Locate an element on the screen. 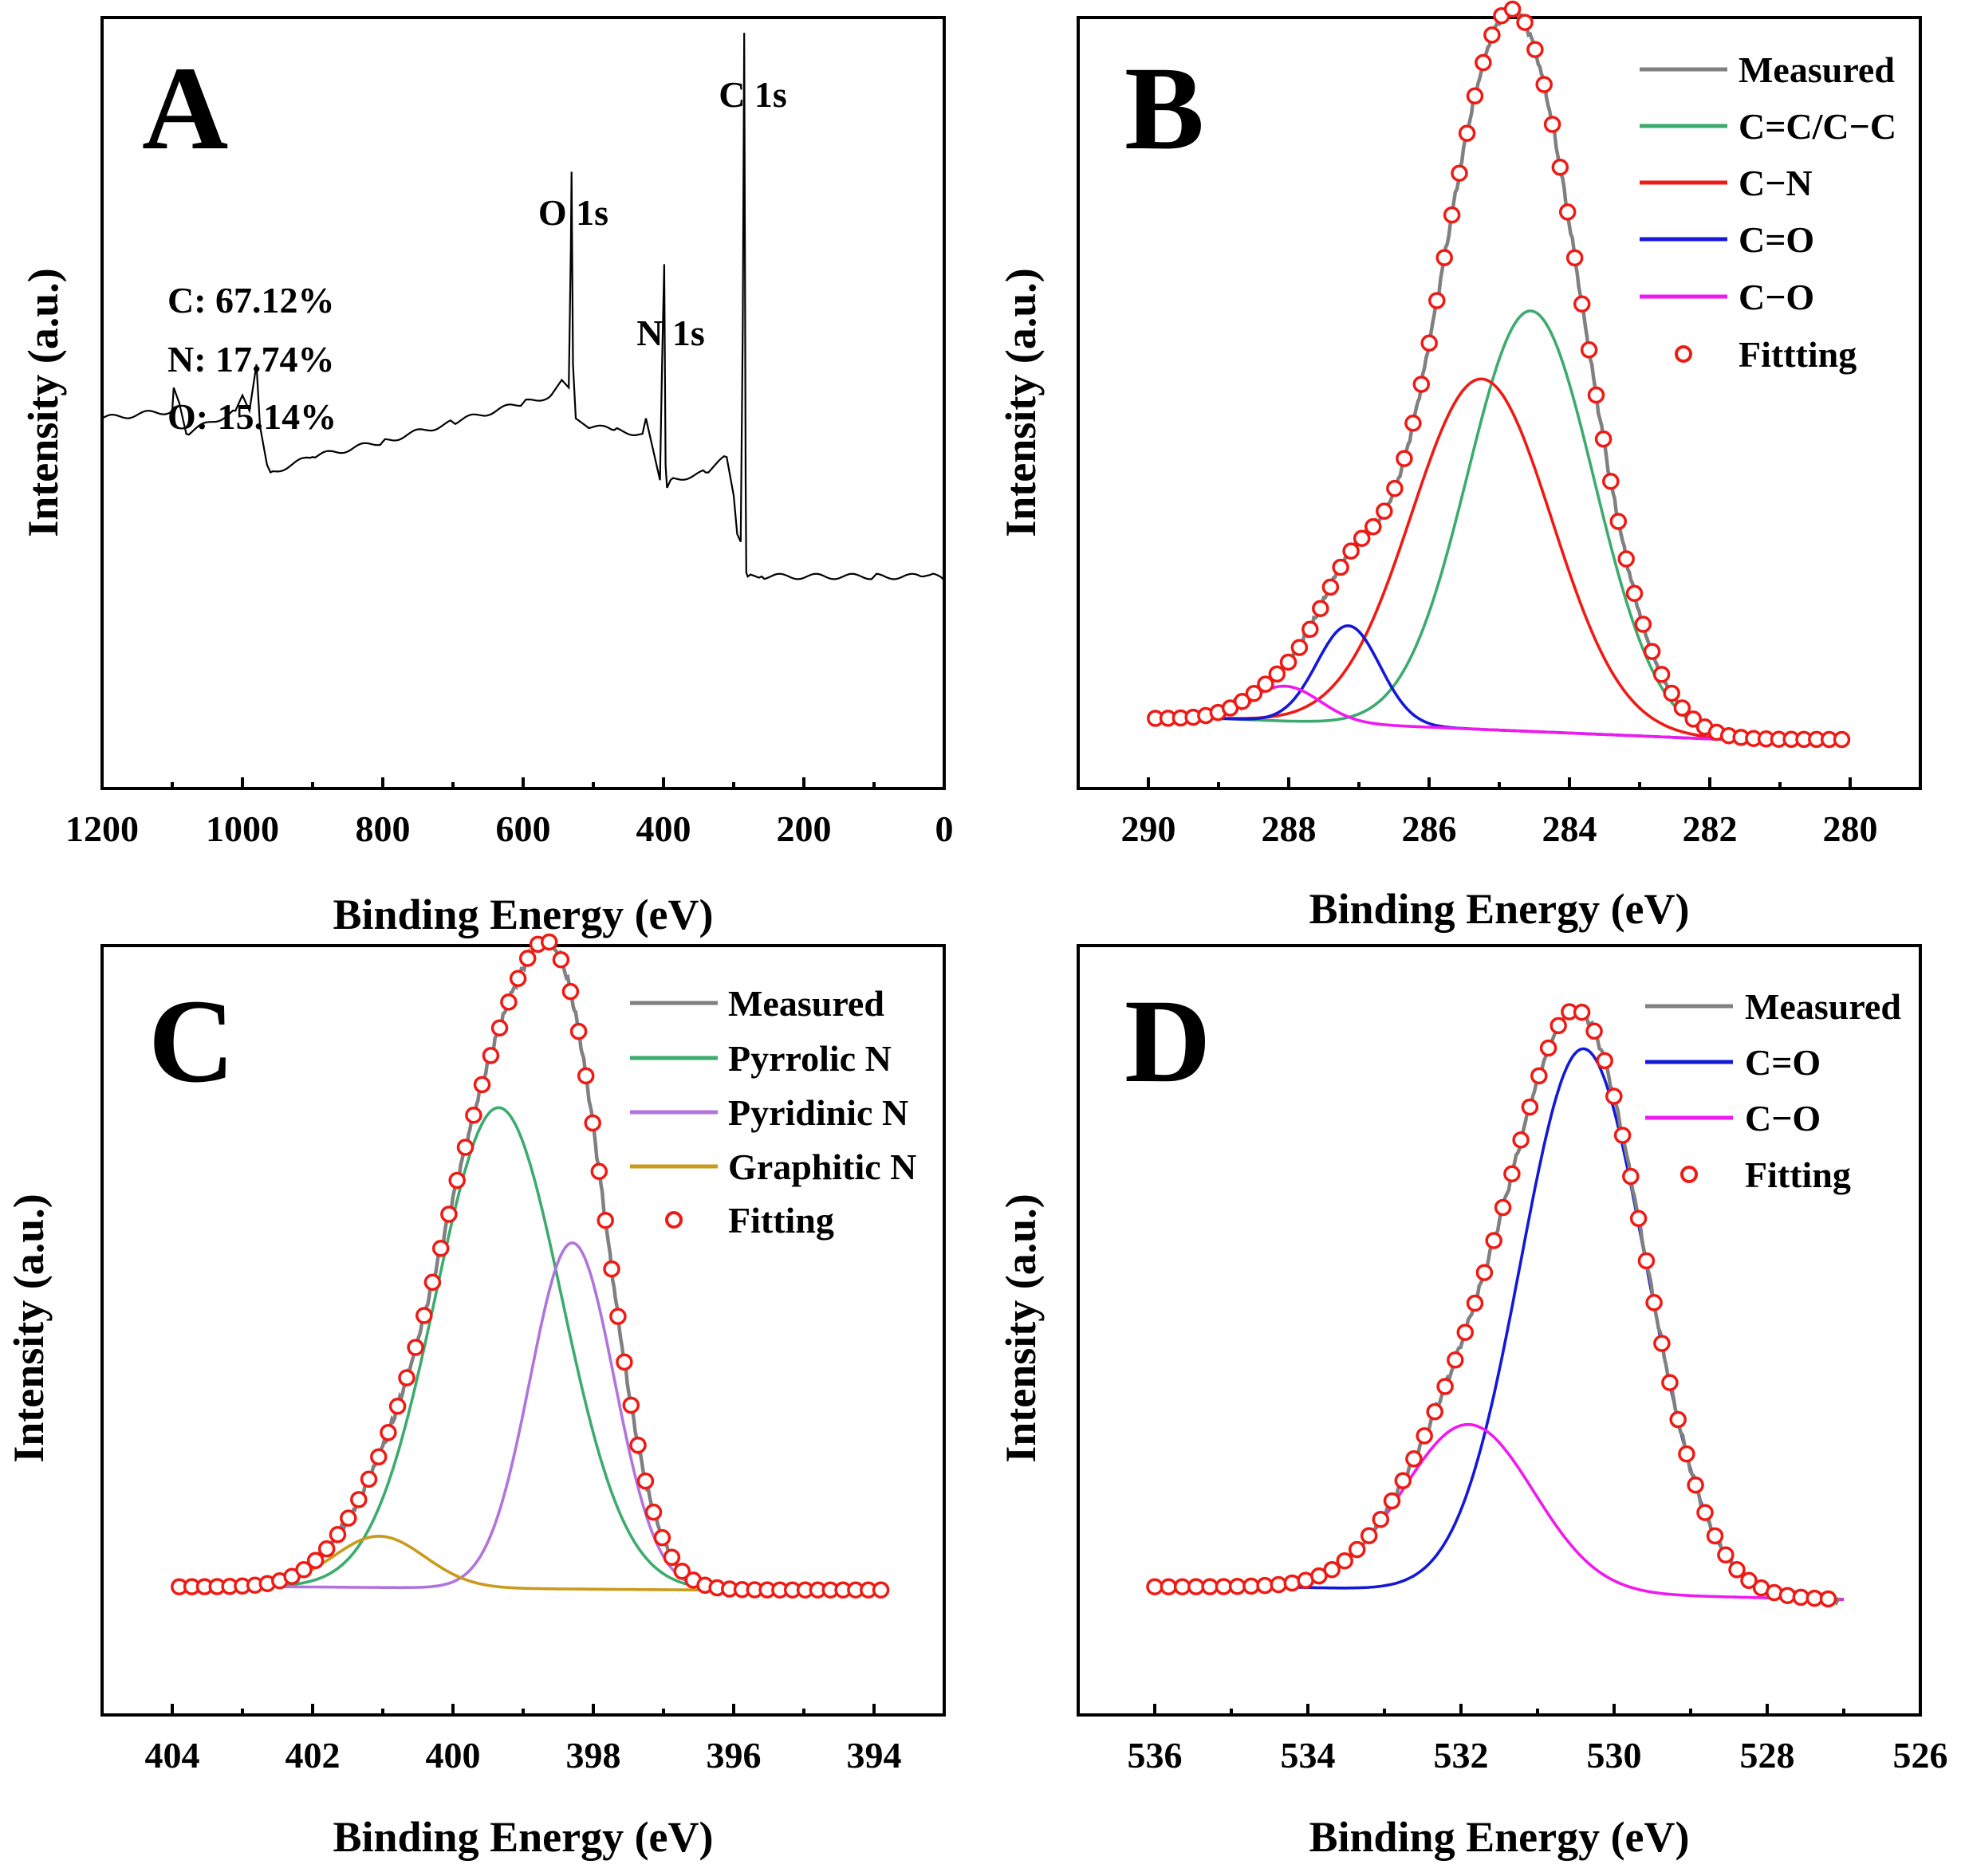  legend-label-pyrrolic: Pyrrolic N is located at coordinates (810, 1059).